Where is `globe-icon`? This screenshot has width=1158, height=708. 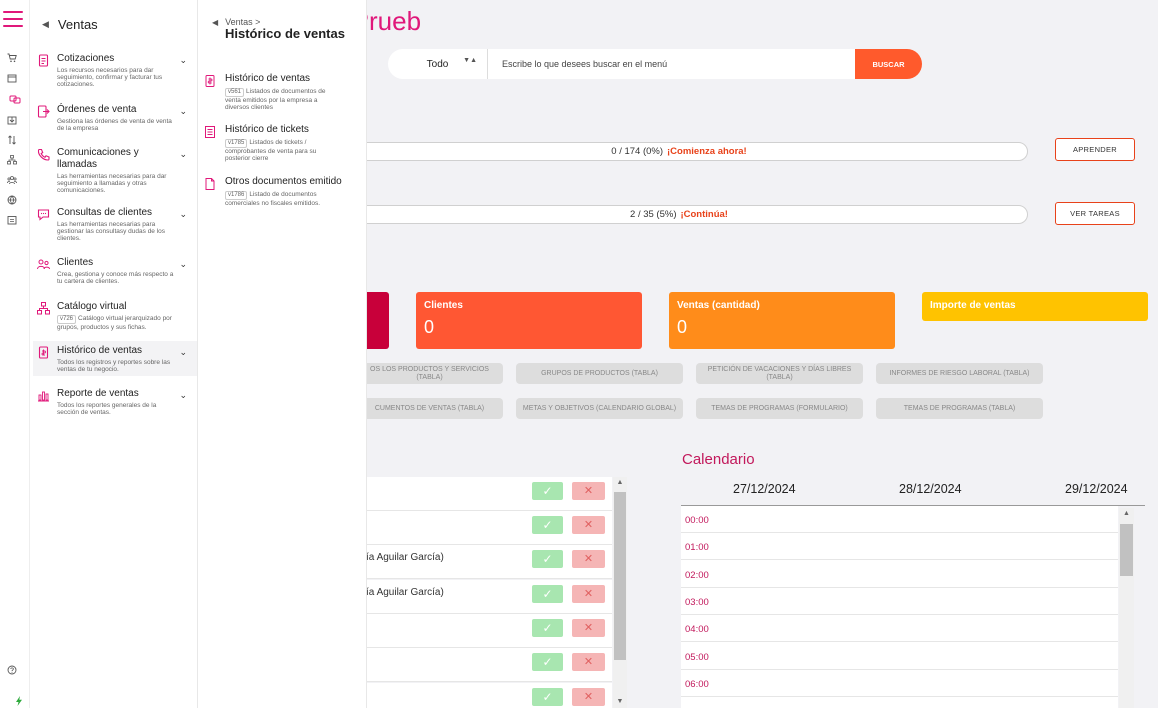
globe-icon is located at coordinates (12, 200).